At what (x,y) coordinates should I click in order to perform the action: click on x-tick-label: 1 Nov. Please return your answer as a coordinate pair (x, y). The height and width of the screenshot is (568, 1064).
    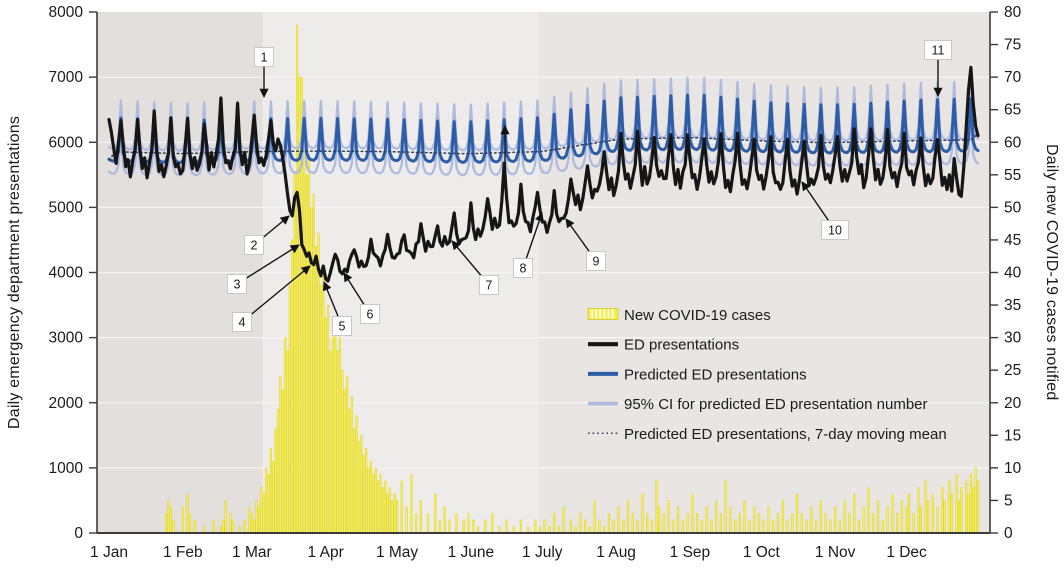
    Looking at the image, I should click on (835, 552).